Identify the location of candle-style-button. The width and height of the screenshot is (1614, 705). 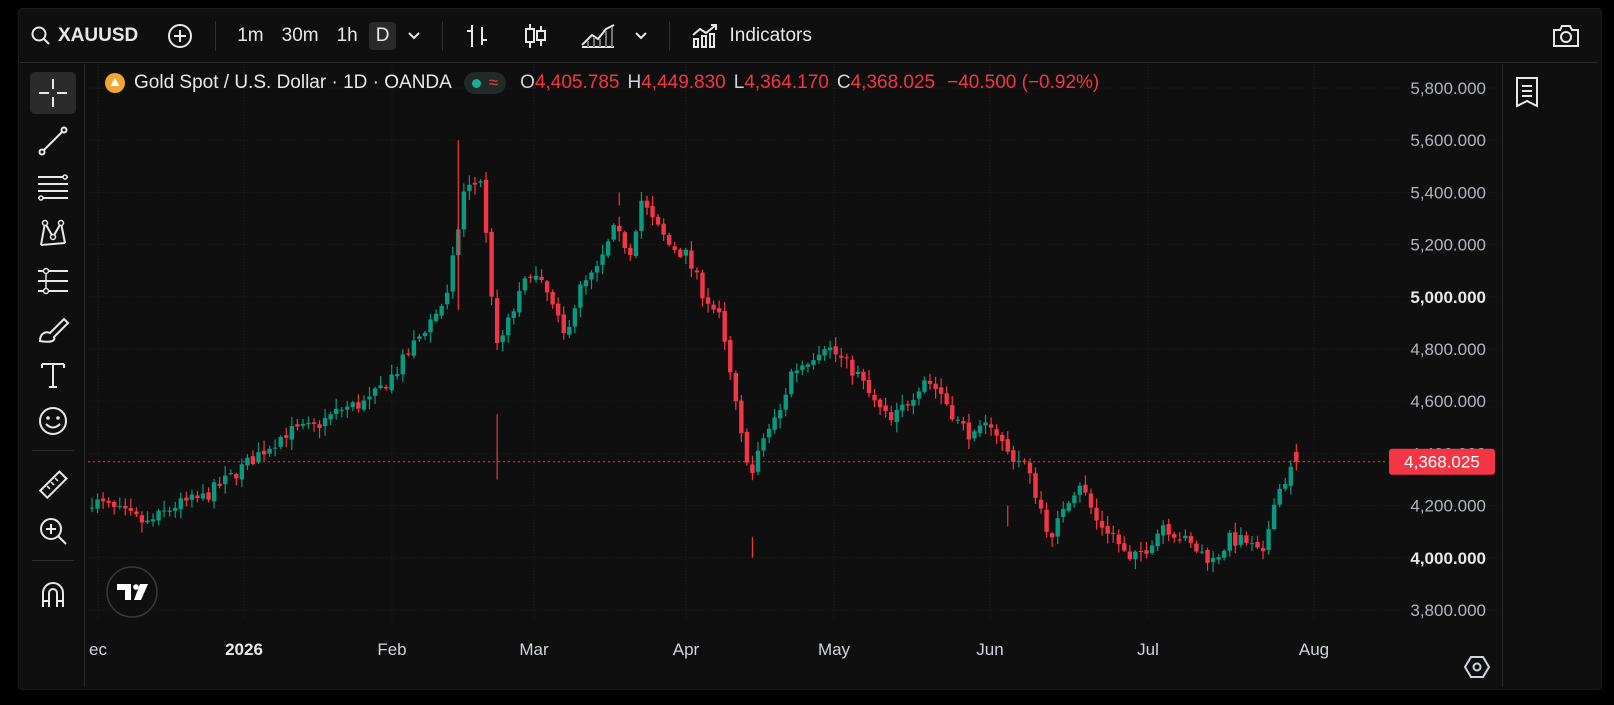
(535, 36).